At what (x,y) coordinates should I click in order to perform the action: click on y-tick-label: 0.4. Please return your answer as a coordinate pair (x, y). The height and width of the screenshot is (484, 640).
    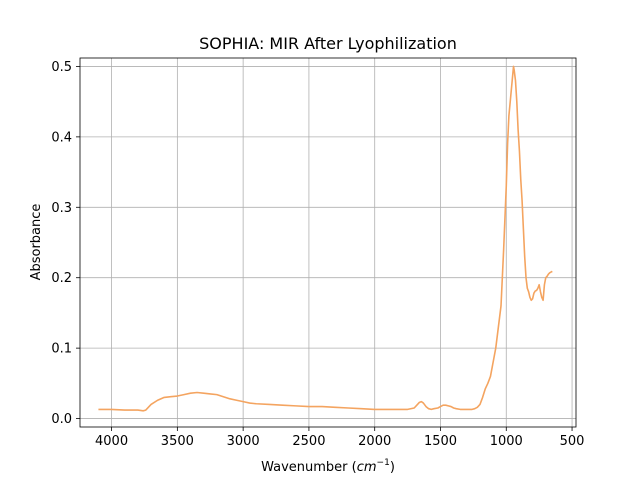
    Looking at the image, I should click on (61, 137).